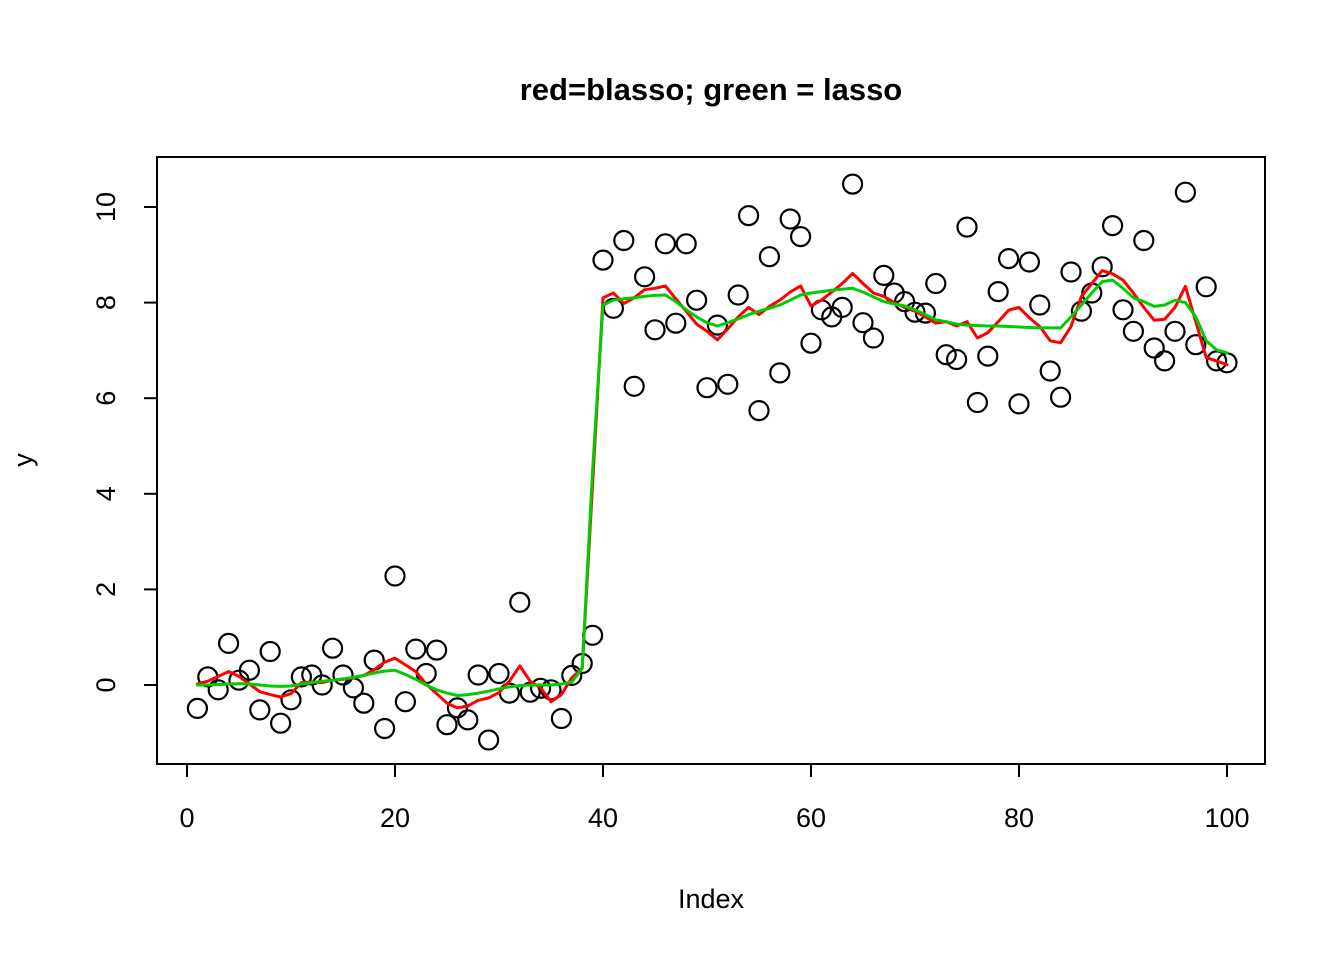  I want to click on x-tick-label: 80, so click(1019, 818).